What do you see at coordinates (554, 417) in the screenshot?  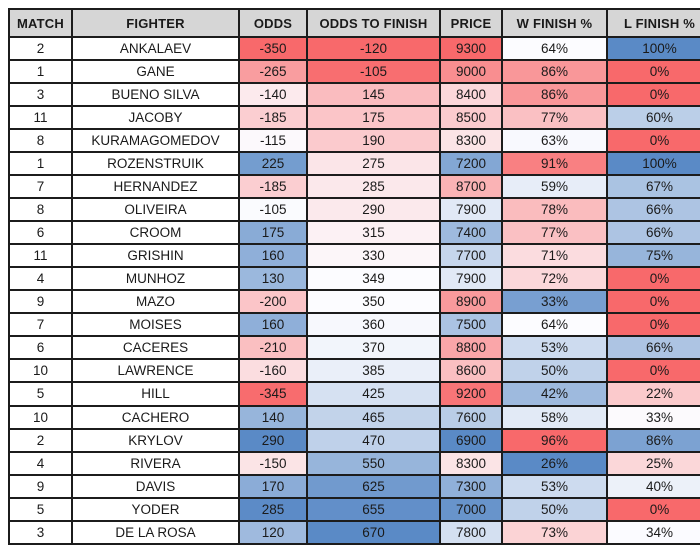 I see `cell-w_finish_pct: 58%` at bounding box center [554, 417].